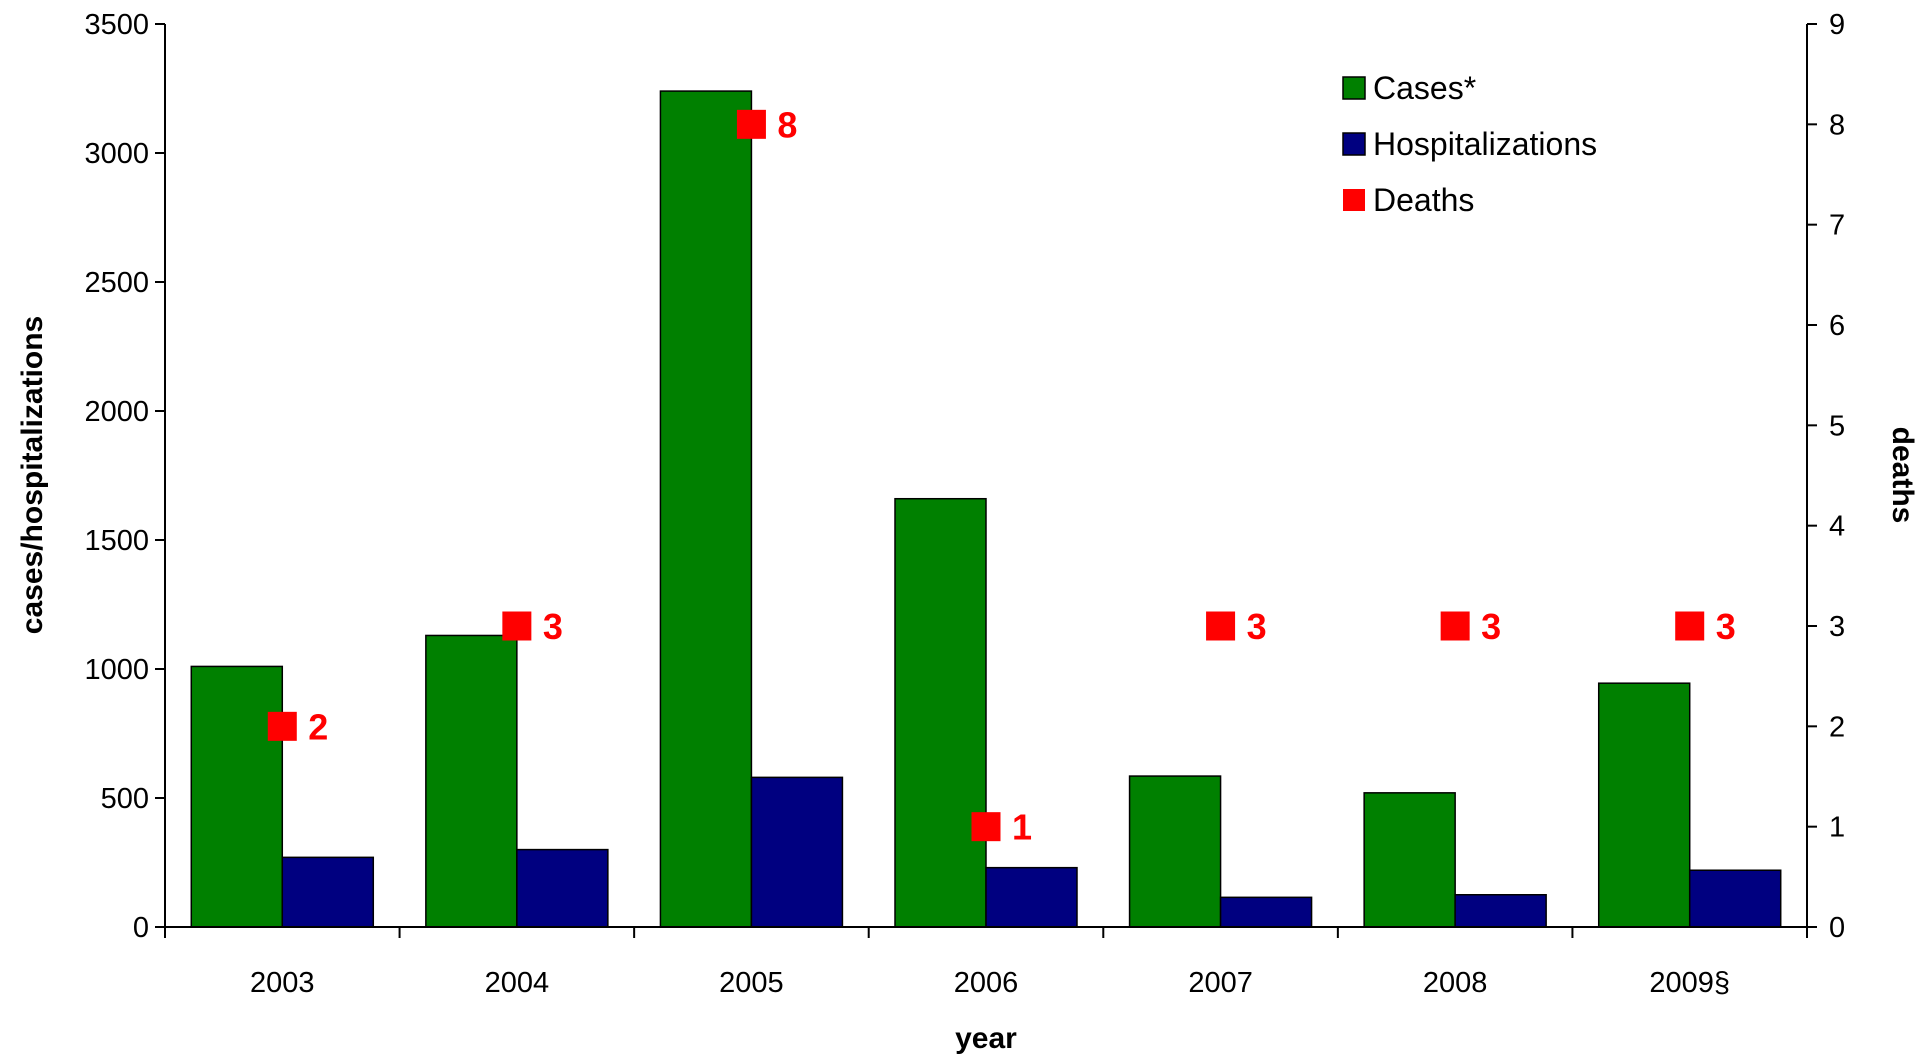  I want to click on death-label-7: 3, so click(1726, 626).